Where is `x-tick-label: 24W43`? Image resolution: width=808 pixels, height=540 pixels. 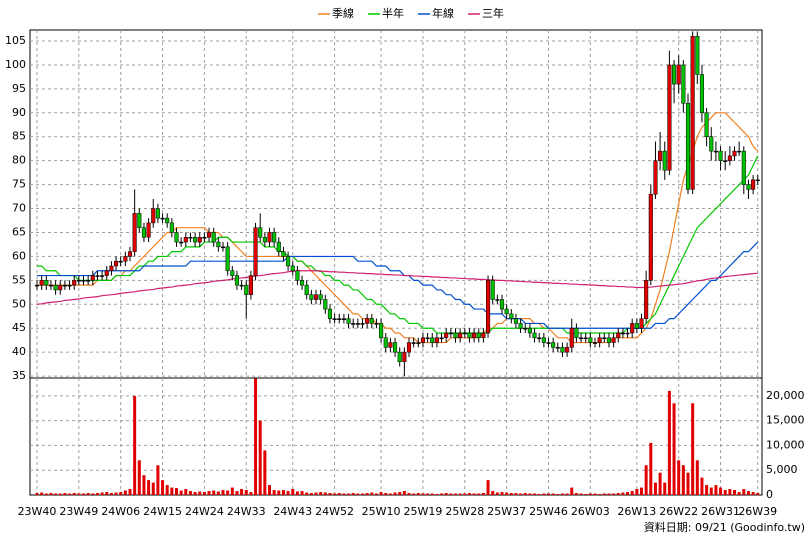
x-tick-label: 24W43 is located at coordinates (292, 511).